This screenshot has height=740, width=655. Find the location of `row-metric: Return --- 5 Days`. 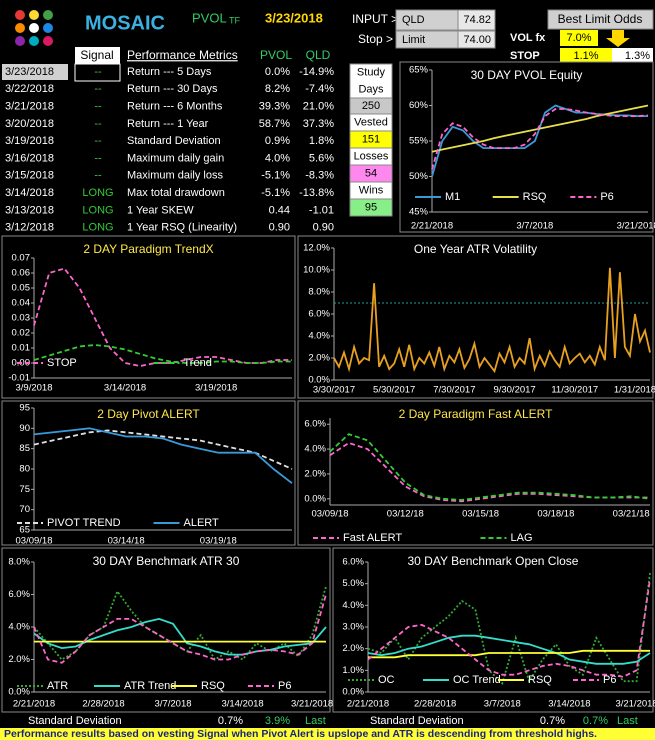

row-metric: Return --- 5 Days is located at coordinates (169, 72).